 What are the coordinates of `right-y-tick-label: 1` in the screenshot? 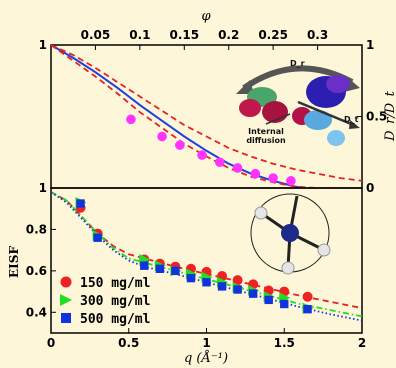 It's located at (370, 45).